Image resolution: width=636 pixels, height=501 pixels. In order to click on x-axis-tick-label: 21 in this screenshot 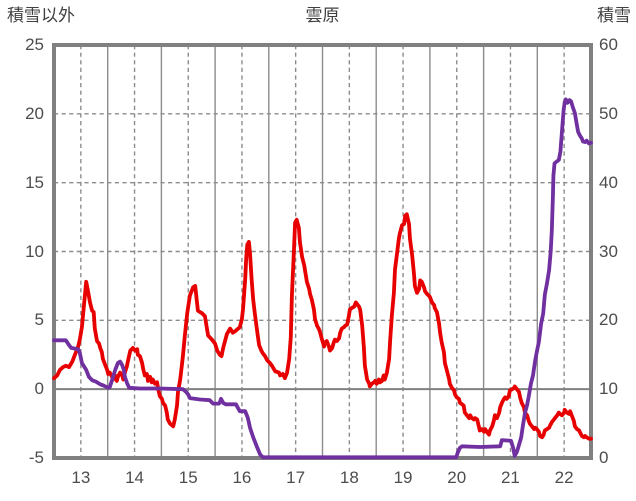, I will do `click(510, 477)`.